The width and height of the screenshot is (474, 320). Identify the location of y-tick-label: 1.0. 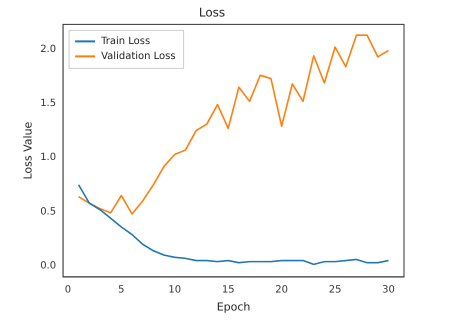
(48, 158).